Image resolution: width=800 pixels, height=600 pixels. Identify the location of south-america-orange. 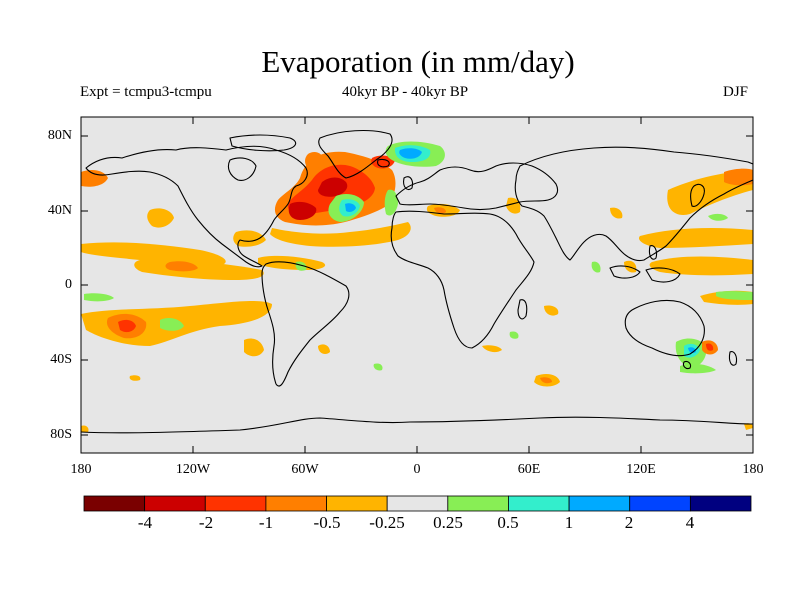
(254, 347).